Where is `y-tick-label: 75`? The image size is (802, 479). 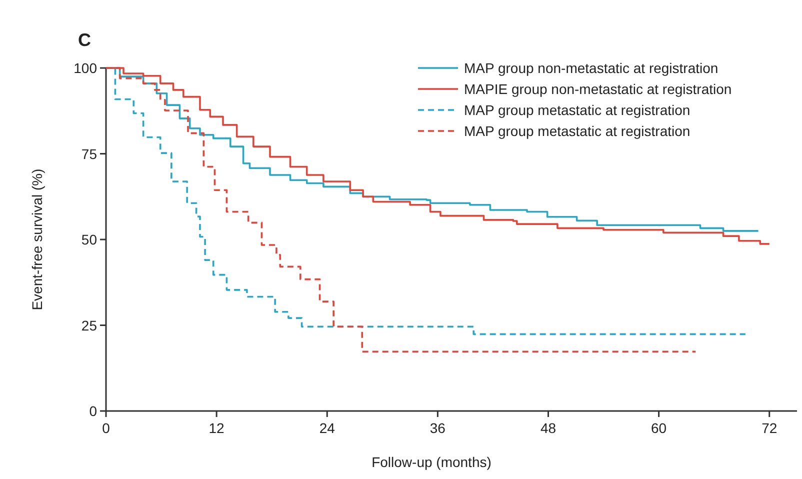 y-tick-label: 75 is located at coordinates (89, 154).